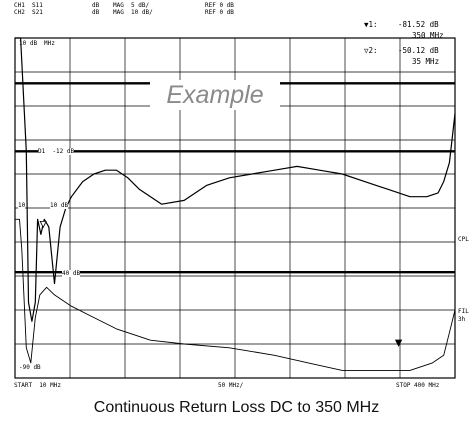 The width and height of the screenshot is (473, 423). I want to click on marker-2-label: ▽2:, so click(371, 50).